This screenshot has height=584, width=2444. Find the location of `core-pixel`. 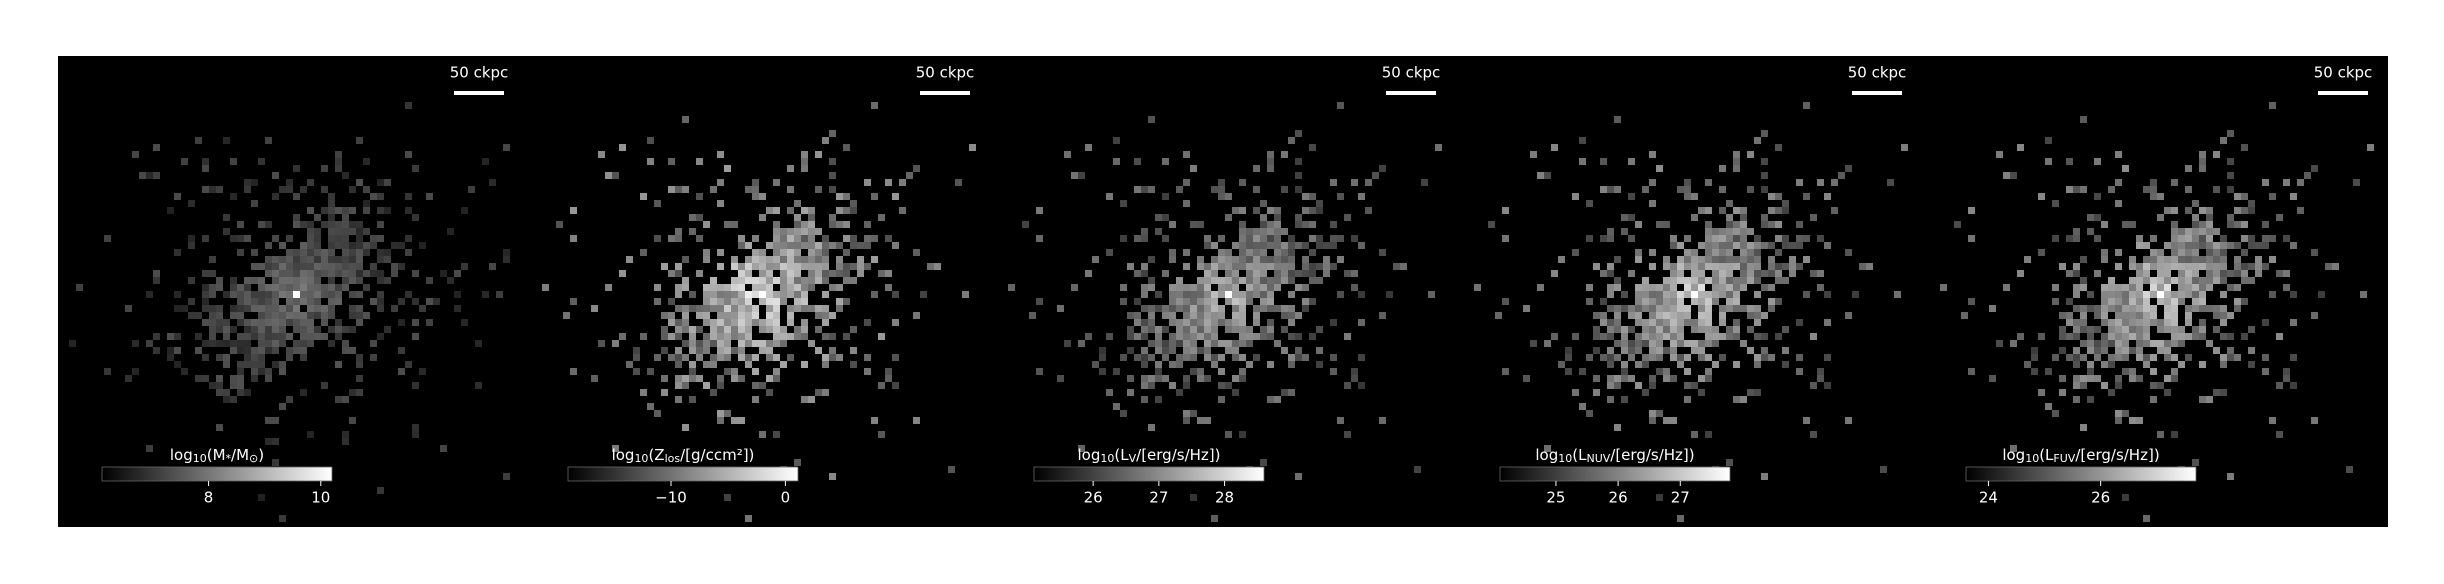

core-pixel is located at coordinates (1694, 294).